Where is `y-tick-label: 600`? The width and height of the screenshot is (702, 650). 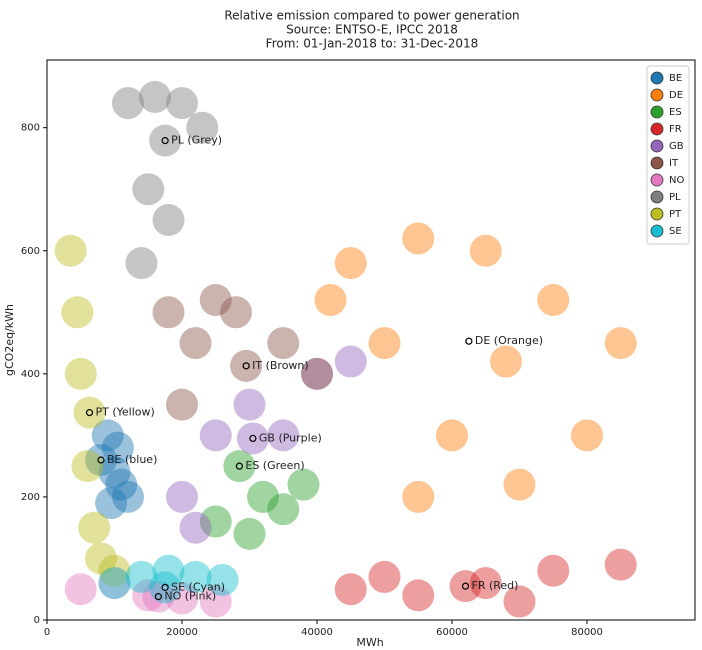
y-tick-label: 600 is located at coordinates (30, 251).